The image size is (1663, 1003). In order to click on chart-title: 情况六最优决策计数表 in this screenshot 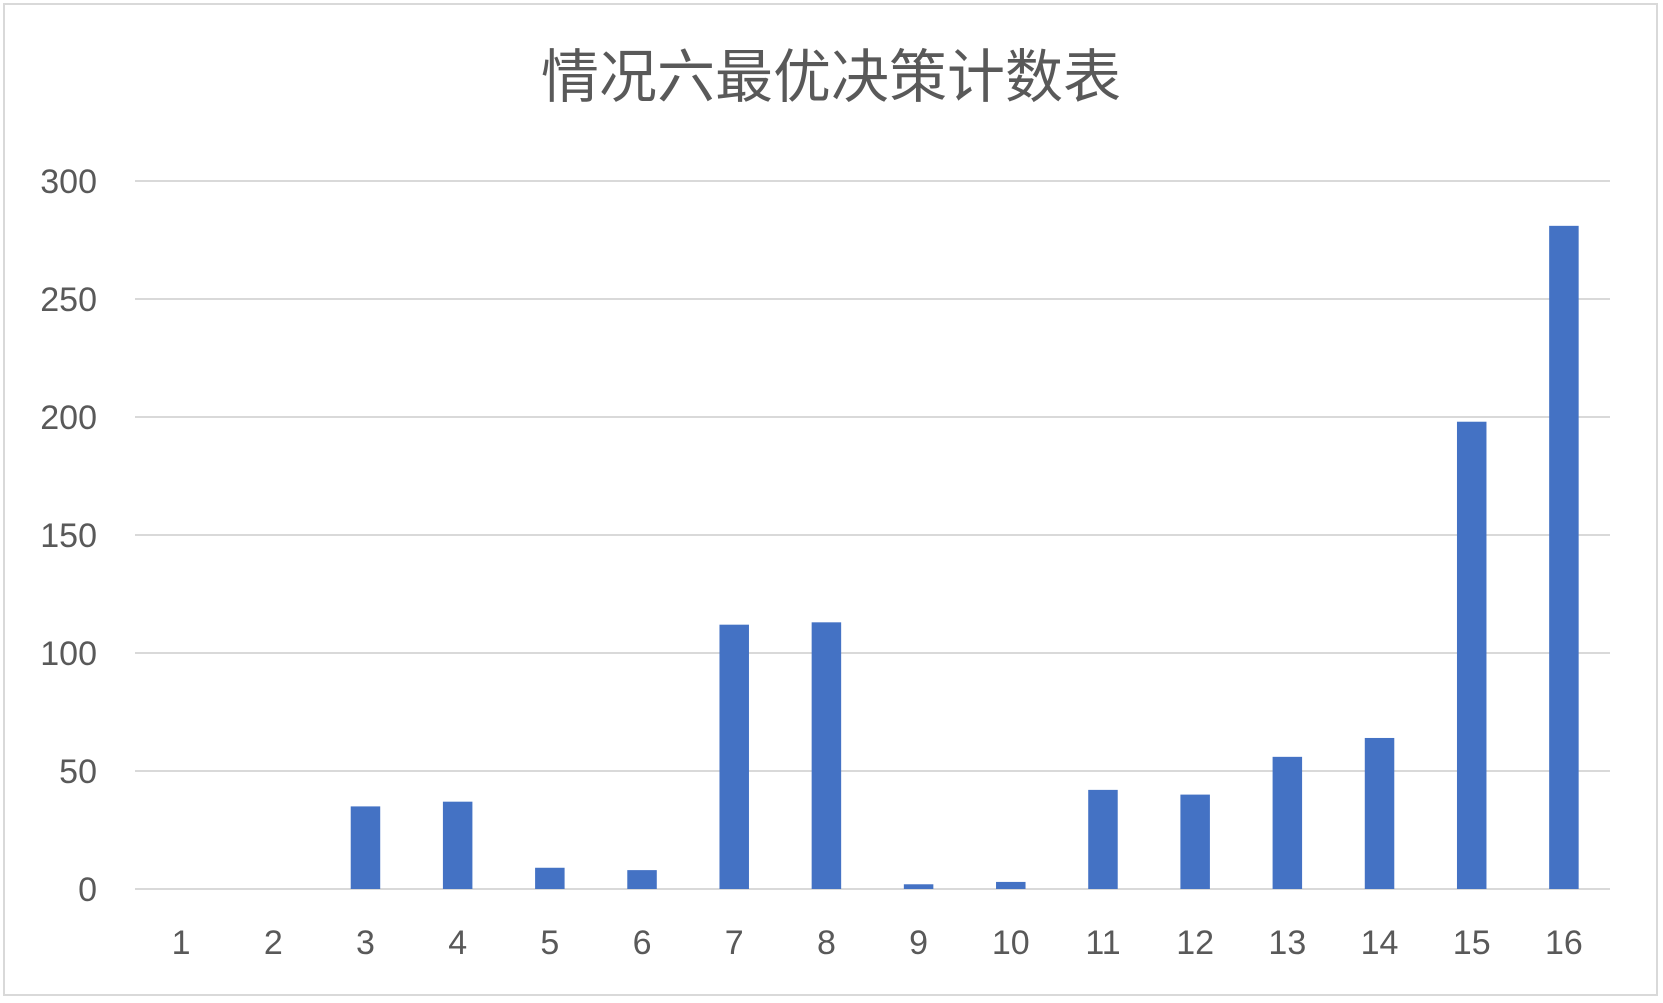, I will do `click(831, 77)`.